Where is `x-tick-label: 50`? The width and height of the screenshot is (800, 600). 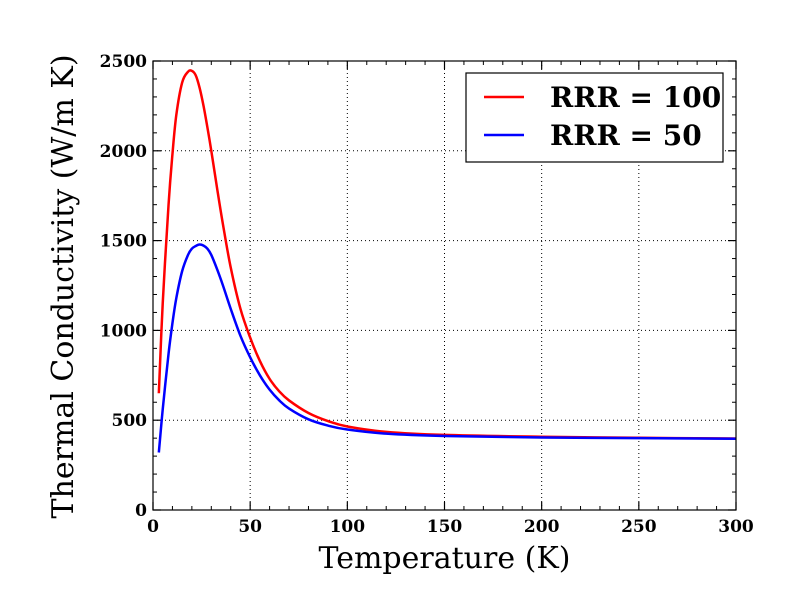 x-tick-label: 50 is located at coordinates (250, 527).